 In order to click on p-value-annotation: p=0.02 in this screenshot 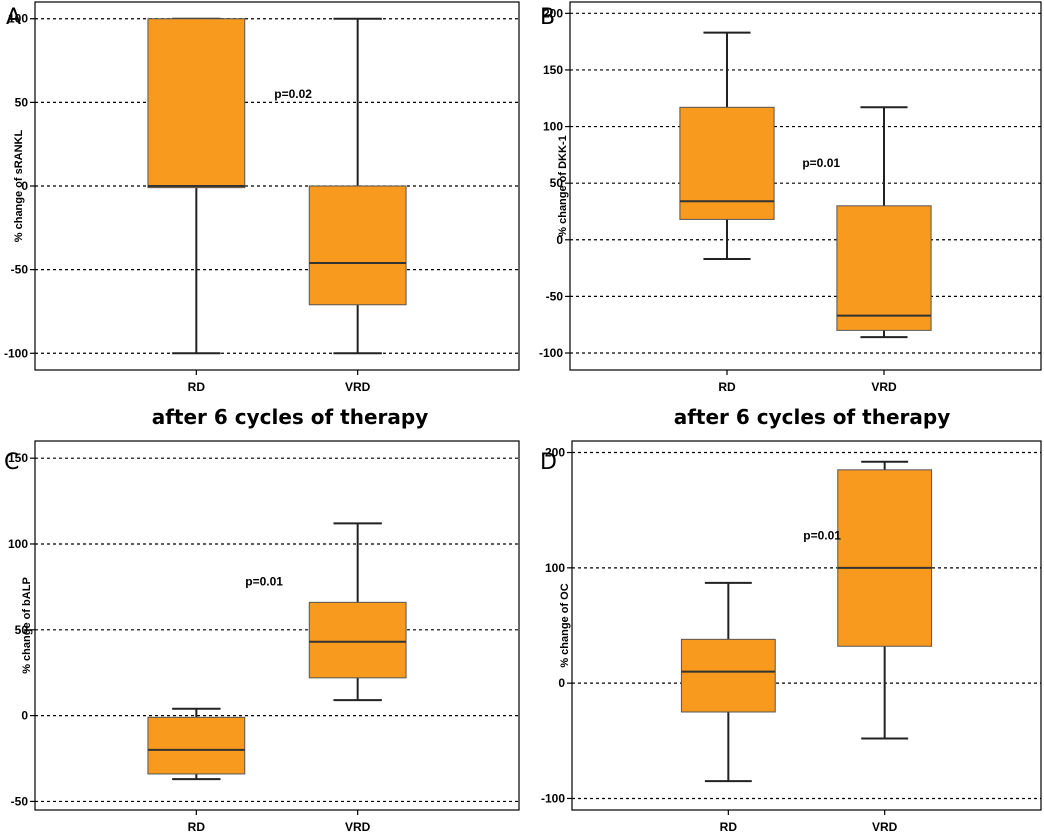, I will do `click(293, 94)`.